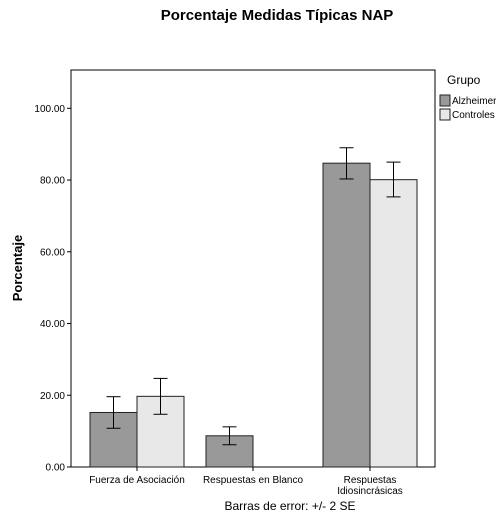 This screenshot has width=496, height=517. I want to click on legend-label-alzheimer: Alzheimer, so click(474, 101).